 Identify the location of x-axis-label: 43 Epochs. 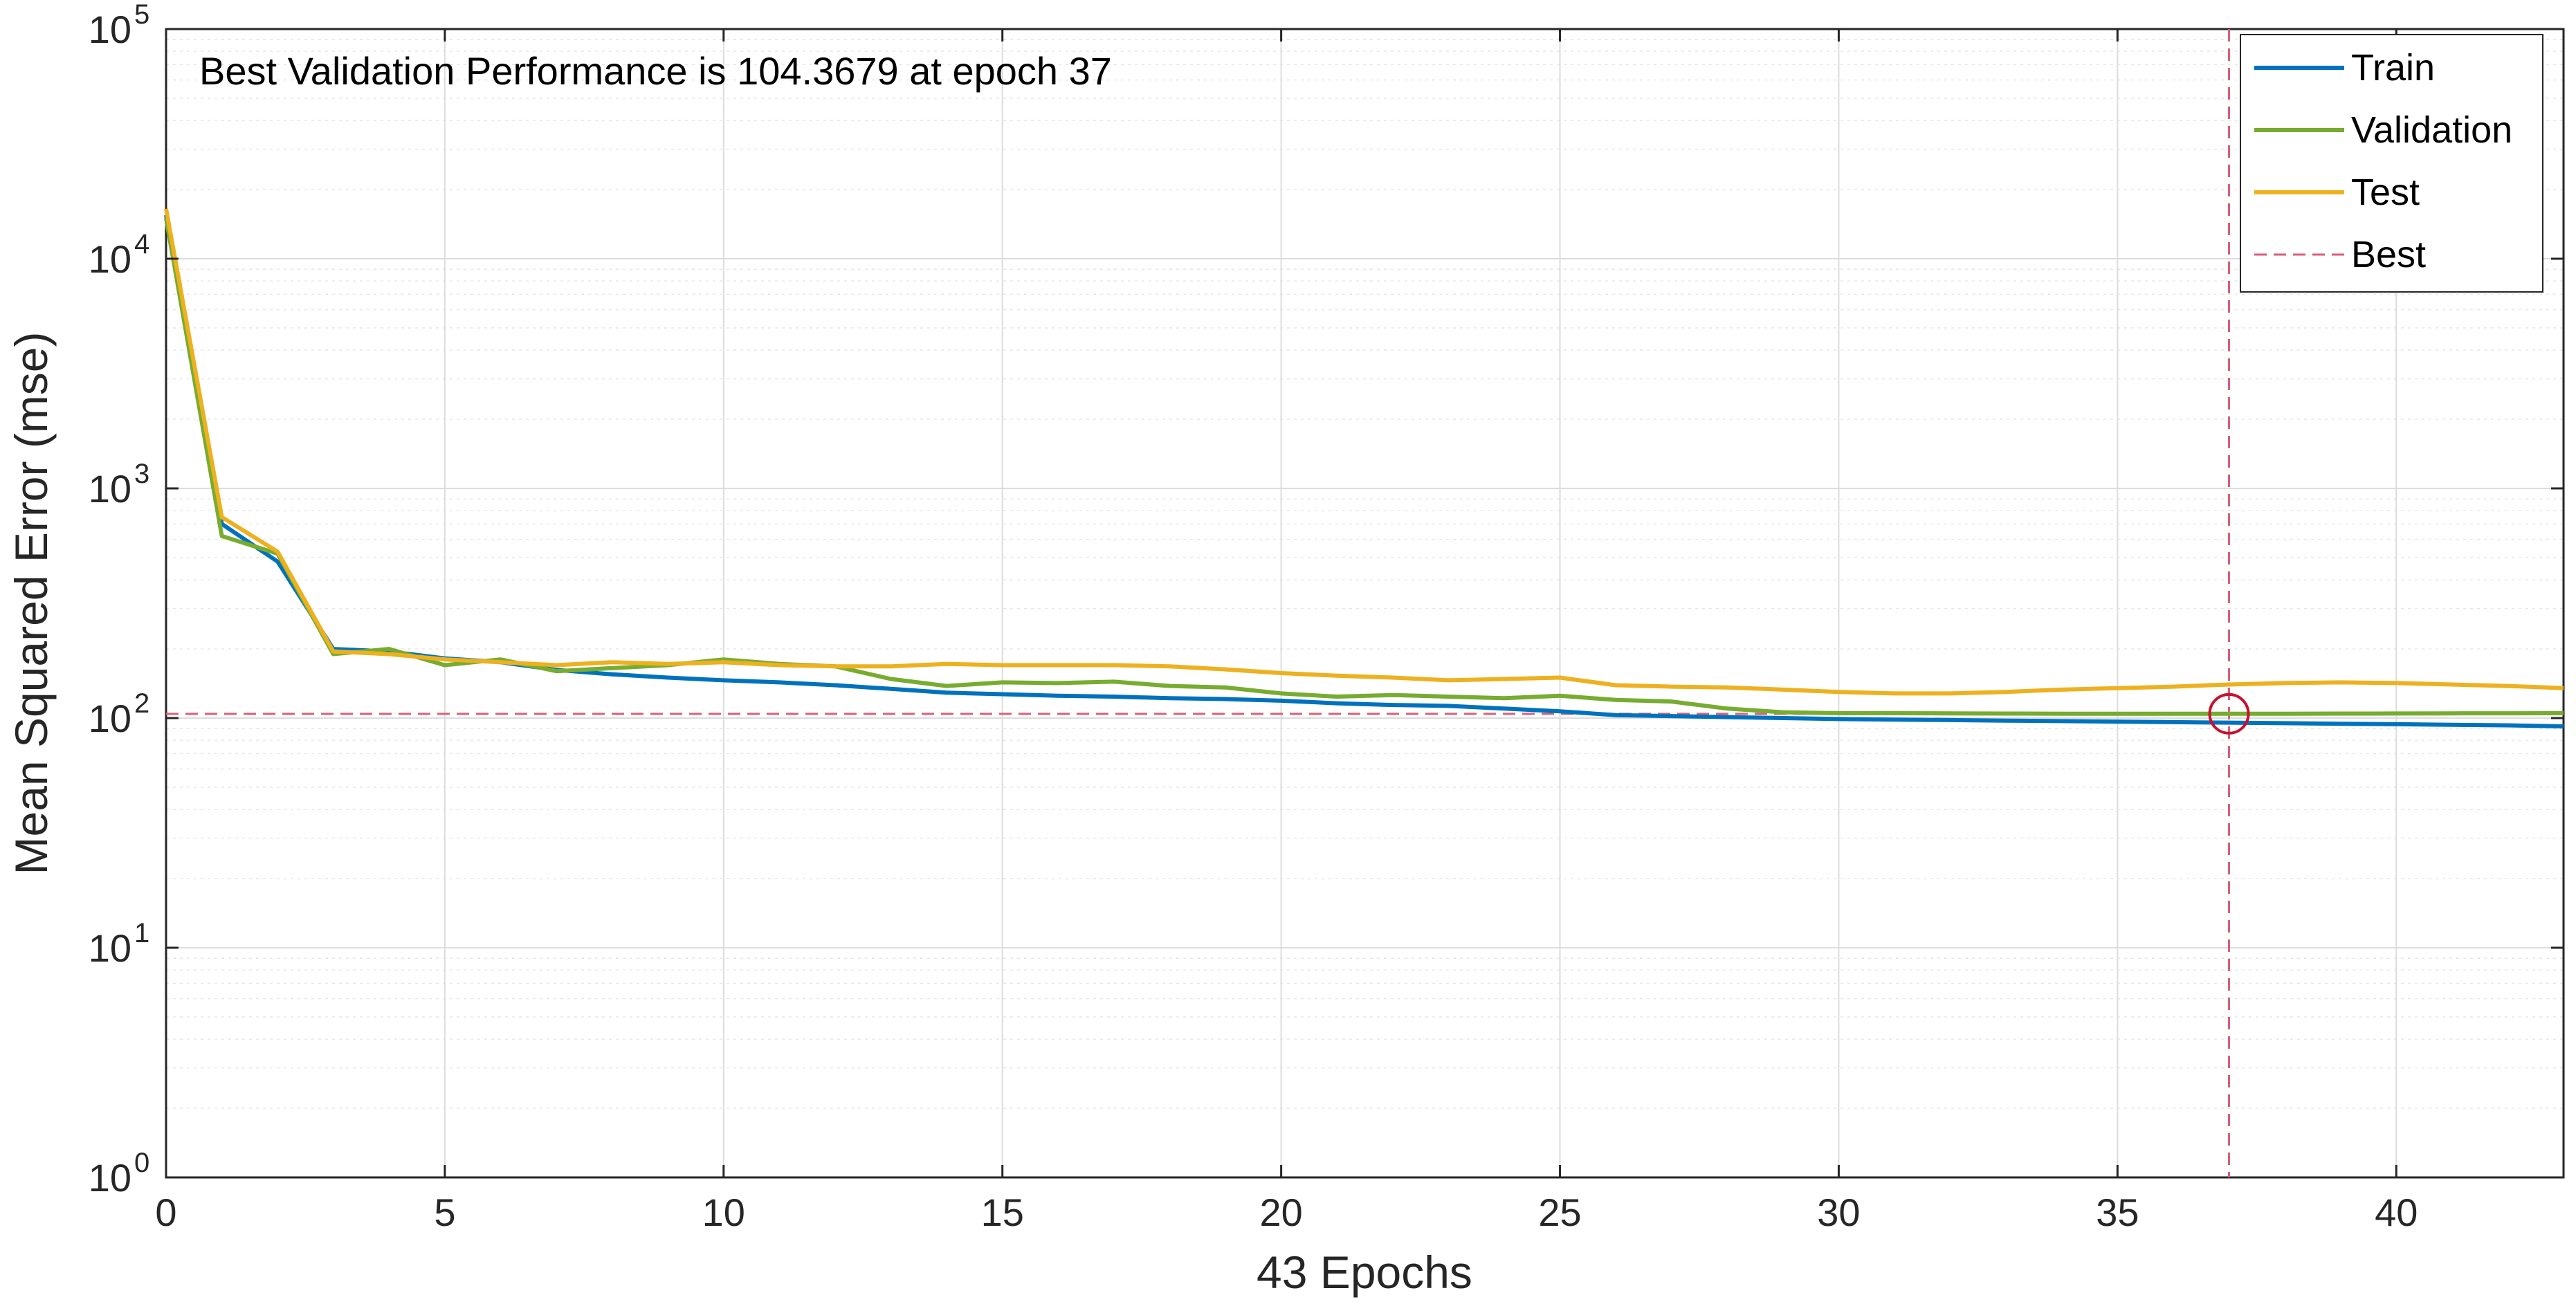
(1365, 1272).